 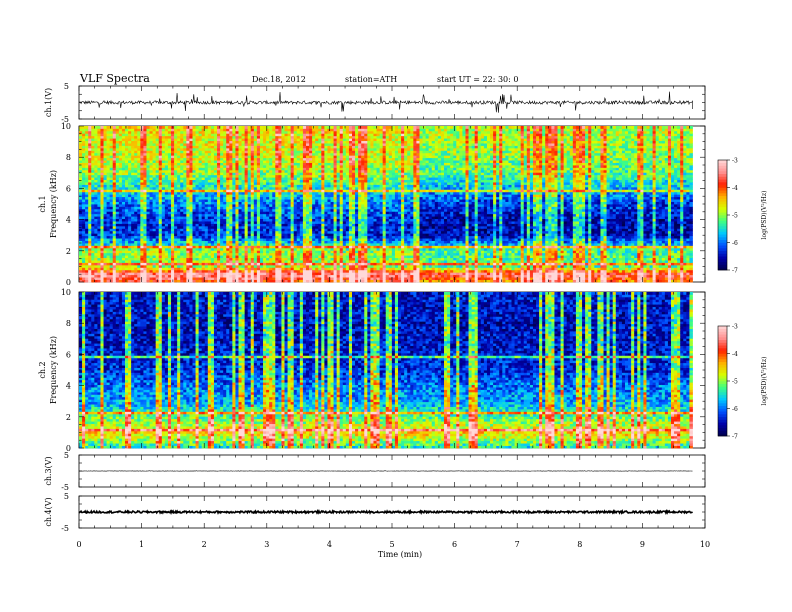 What do you see at coordinates (66, 496) in the screenshot?
I see `ch4w-ytick-label: 5` at bounding box center [66, 496].